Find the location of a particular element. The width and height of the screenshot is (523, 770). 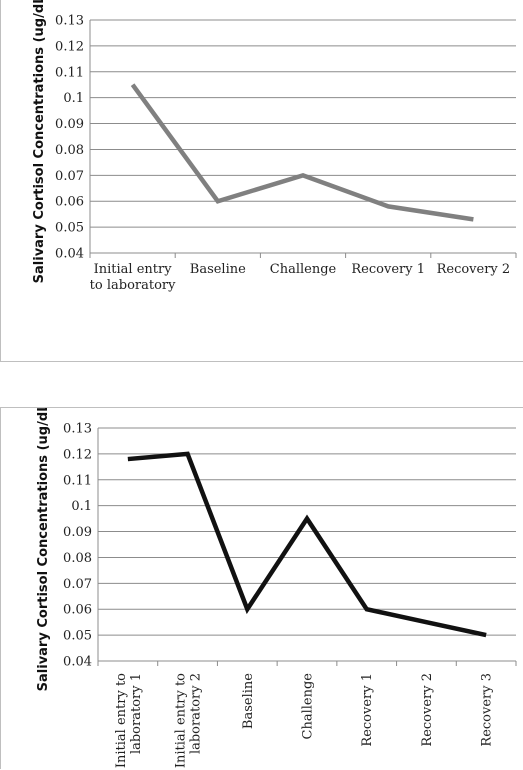

x-tick-label: Initial entry tolaboratory 1 is located at coordinates (129, 720).